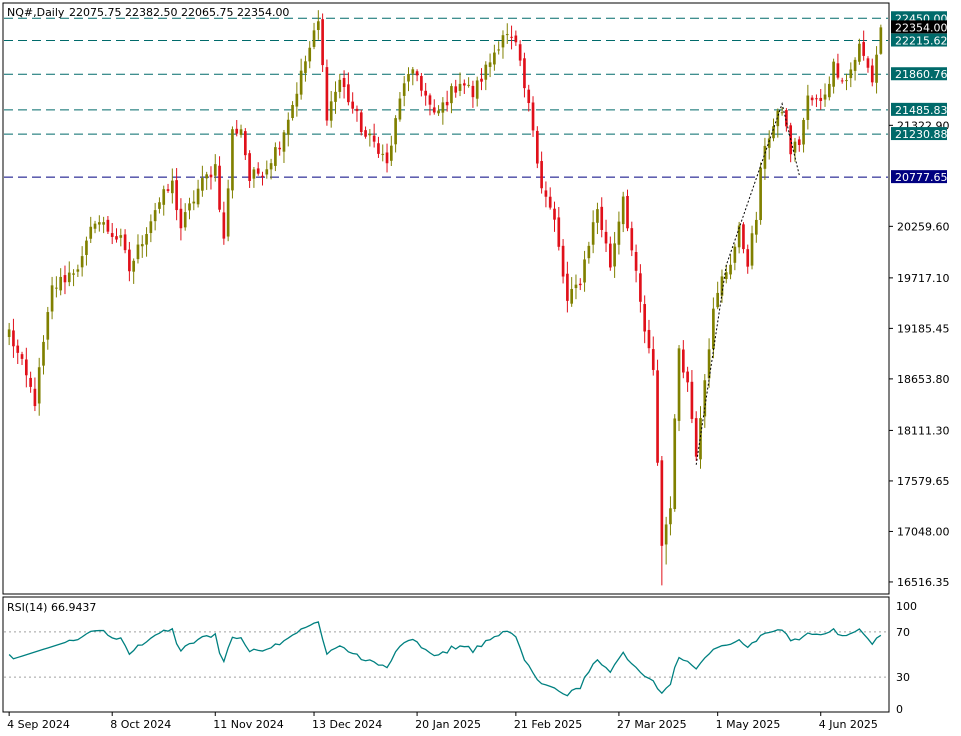 The height and width of the screenshot is (736, 961). Describe the element at coordinates (445, 659) in the screenshot. I see `rsi-line` at that location.